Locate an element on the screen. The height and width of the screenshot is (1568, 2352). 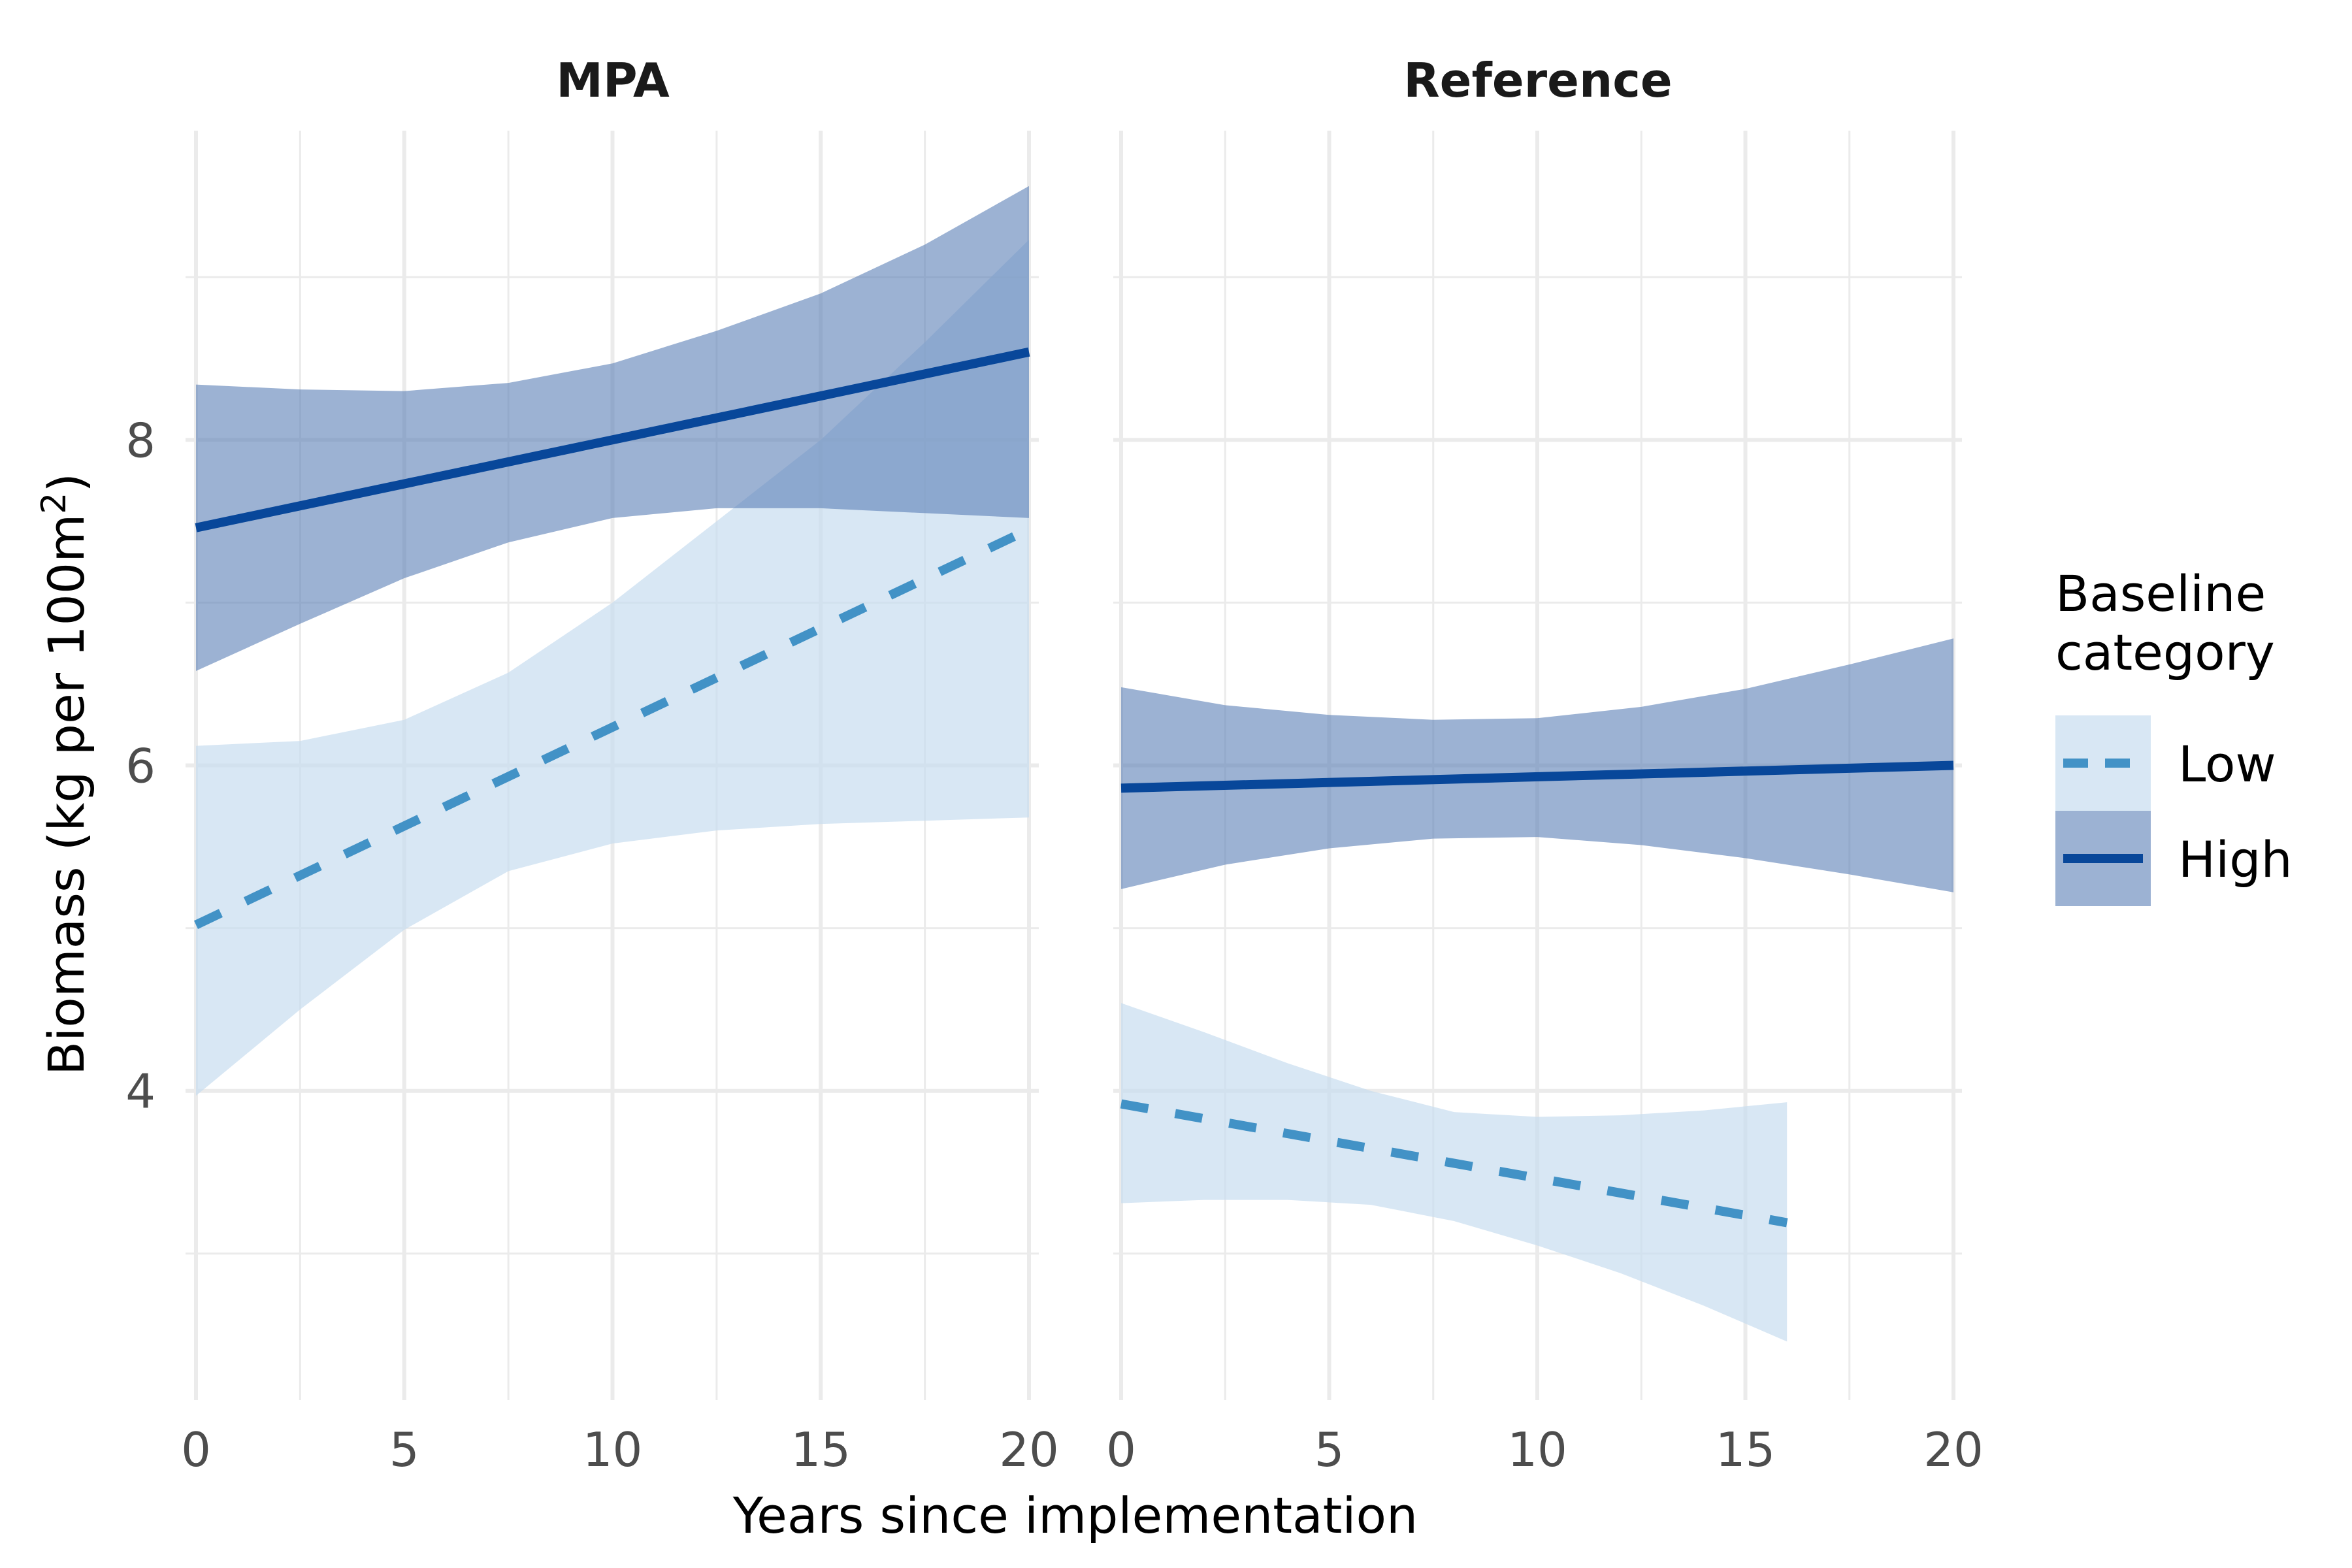
y-tick-label: 8 is located at coordinates (140, 440).